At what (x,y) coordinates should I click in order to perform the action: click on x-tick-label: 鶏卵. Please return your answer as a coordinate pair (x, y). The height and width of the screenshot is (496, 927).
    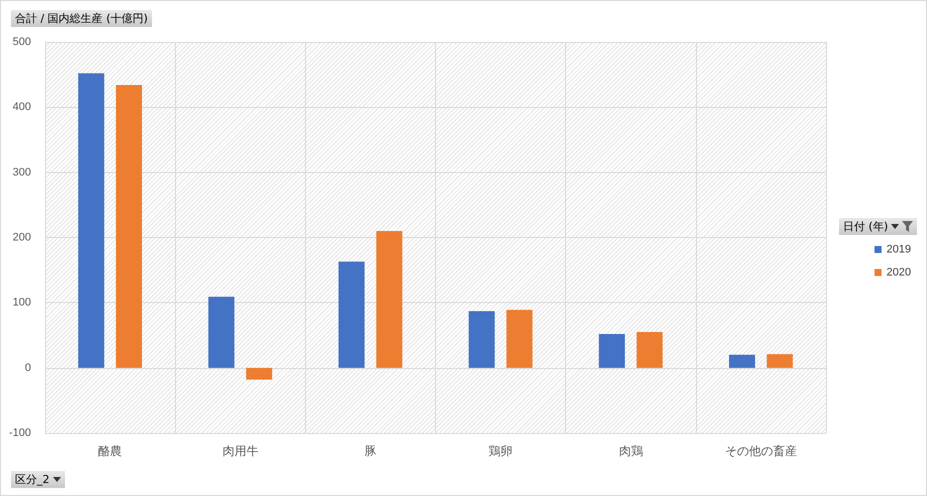
    Looking at the image, I should click on (500, 451).